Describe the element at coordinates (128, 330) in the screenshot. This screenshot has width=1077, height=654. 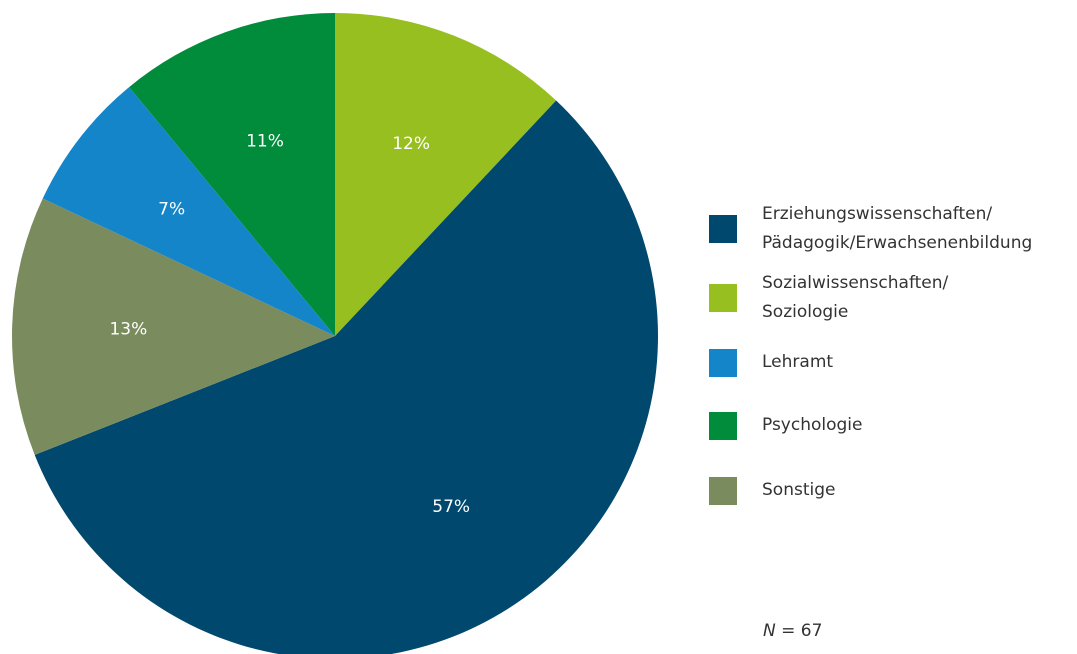
I see `slice-label: 13%` at that location.